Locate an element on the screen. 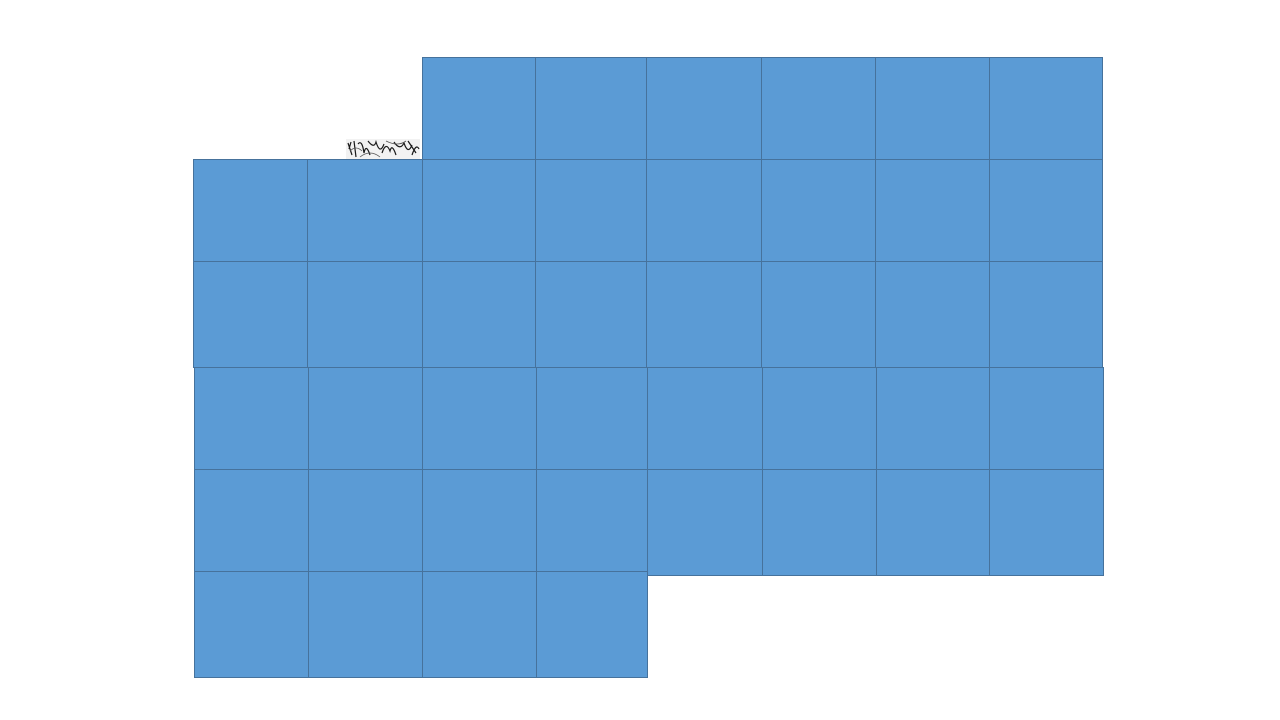 The height and width of the screenshot is (720, 1280). scribble-image-fragment-icon is located at coordinates (383, 149).